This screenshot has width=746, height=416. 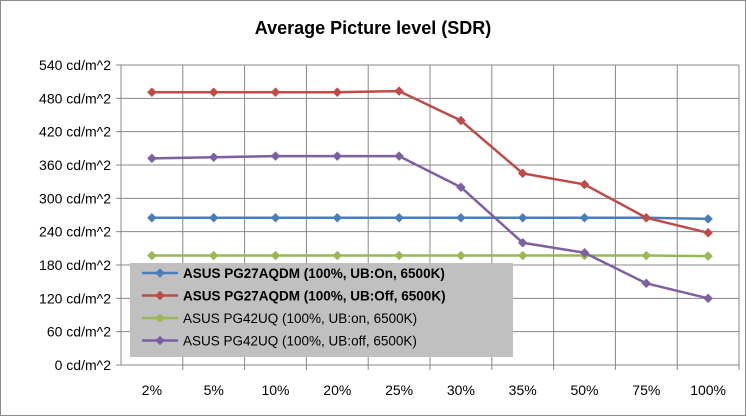 I want to click on y-tick-label: 420 cd/m^2, so click(x=75, y=132).